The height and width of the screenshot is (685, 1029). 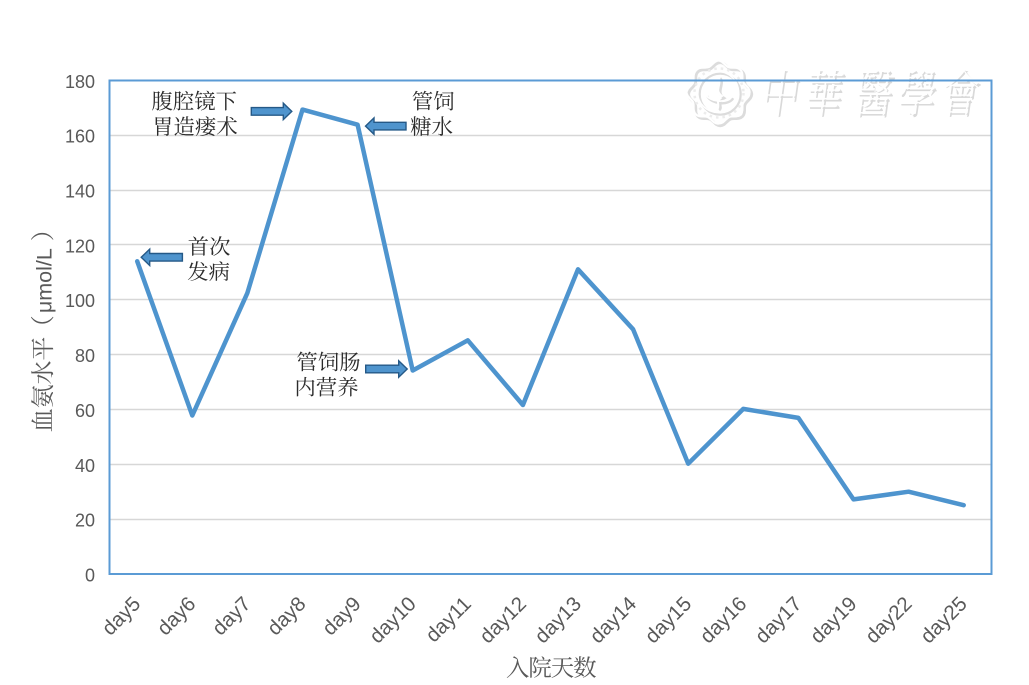 I want to click on svg-text: 180, so click(x=80, y=82).